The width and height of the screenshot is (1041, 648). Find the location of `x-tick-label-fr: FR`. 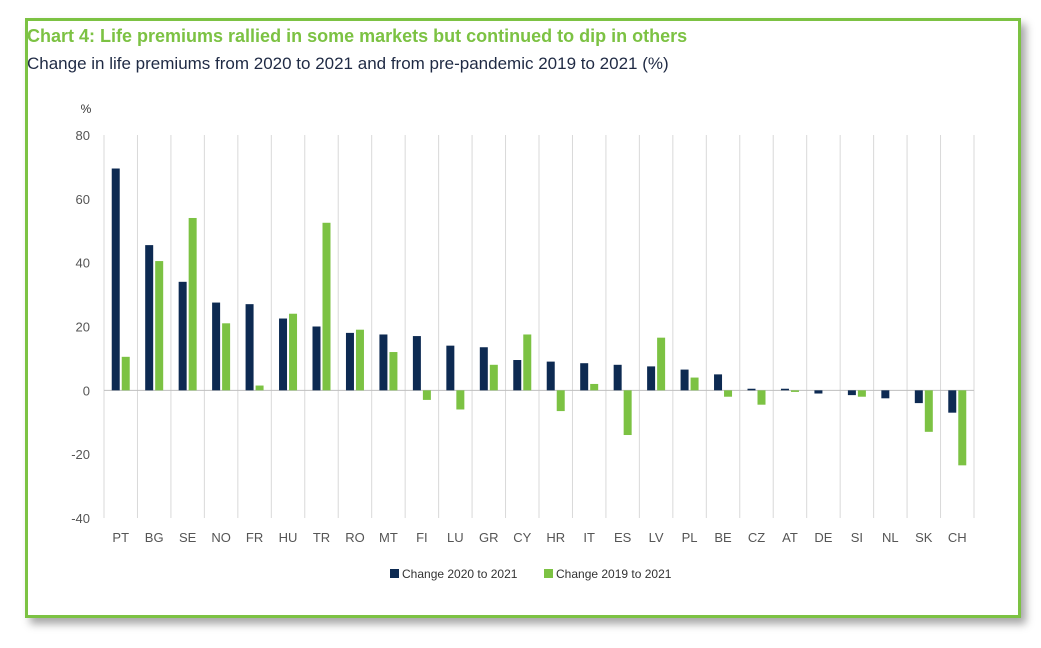

x-tick-label-fr: FR is located at coordinates (254, 537).